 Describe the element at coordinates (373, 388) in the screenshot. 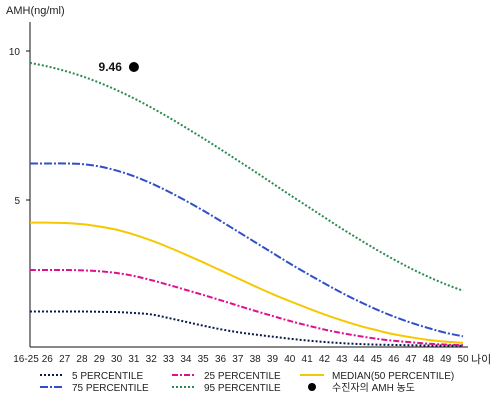

I see `legend-point-label: 수진자의 AMH 농도` at that location.